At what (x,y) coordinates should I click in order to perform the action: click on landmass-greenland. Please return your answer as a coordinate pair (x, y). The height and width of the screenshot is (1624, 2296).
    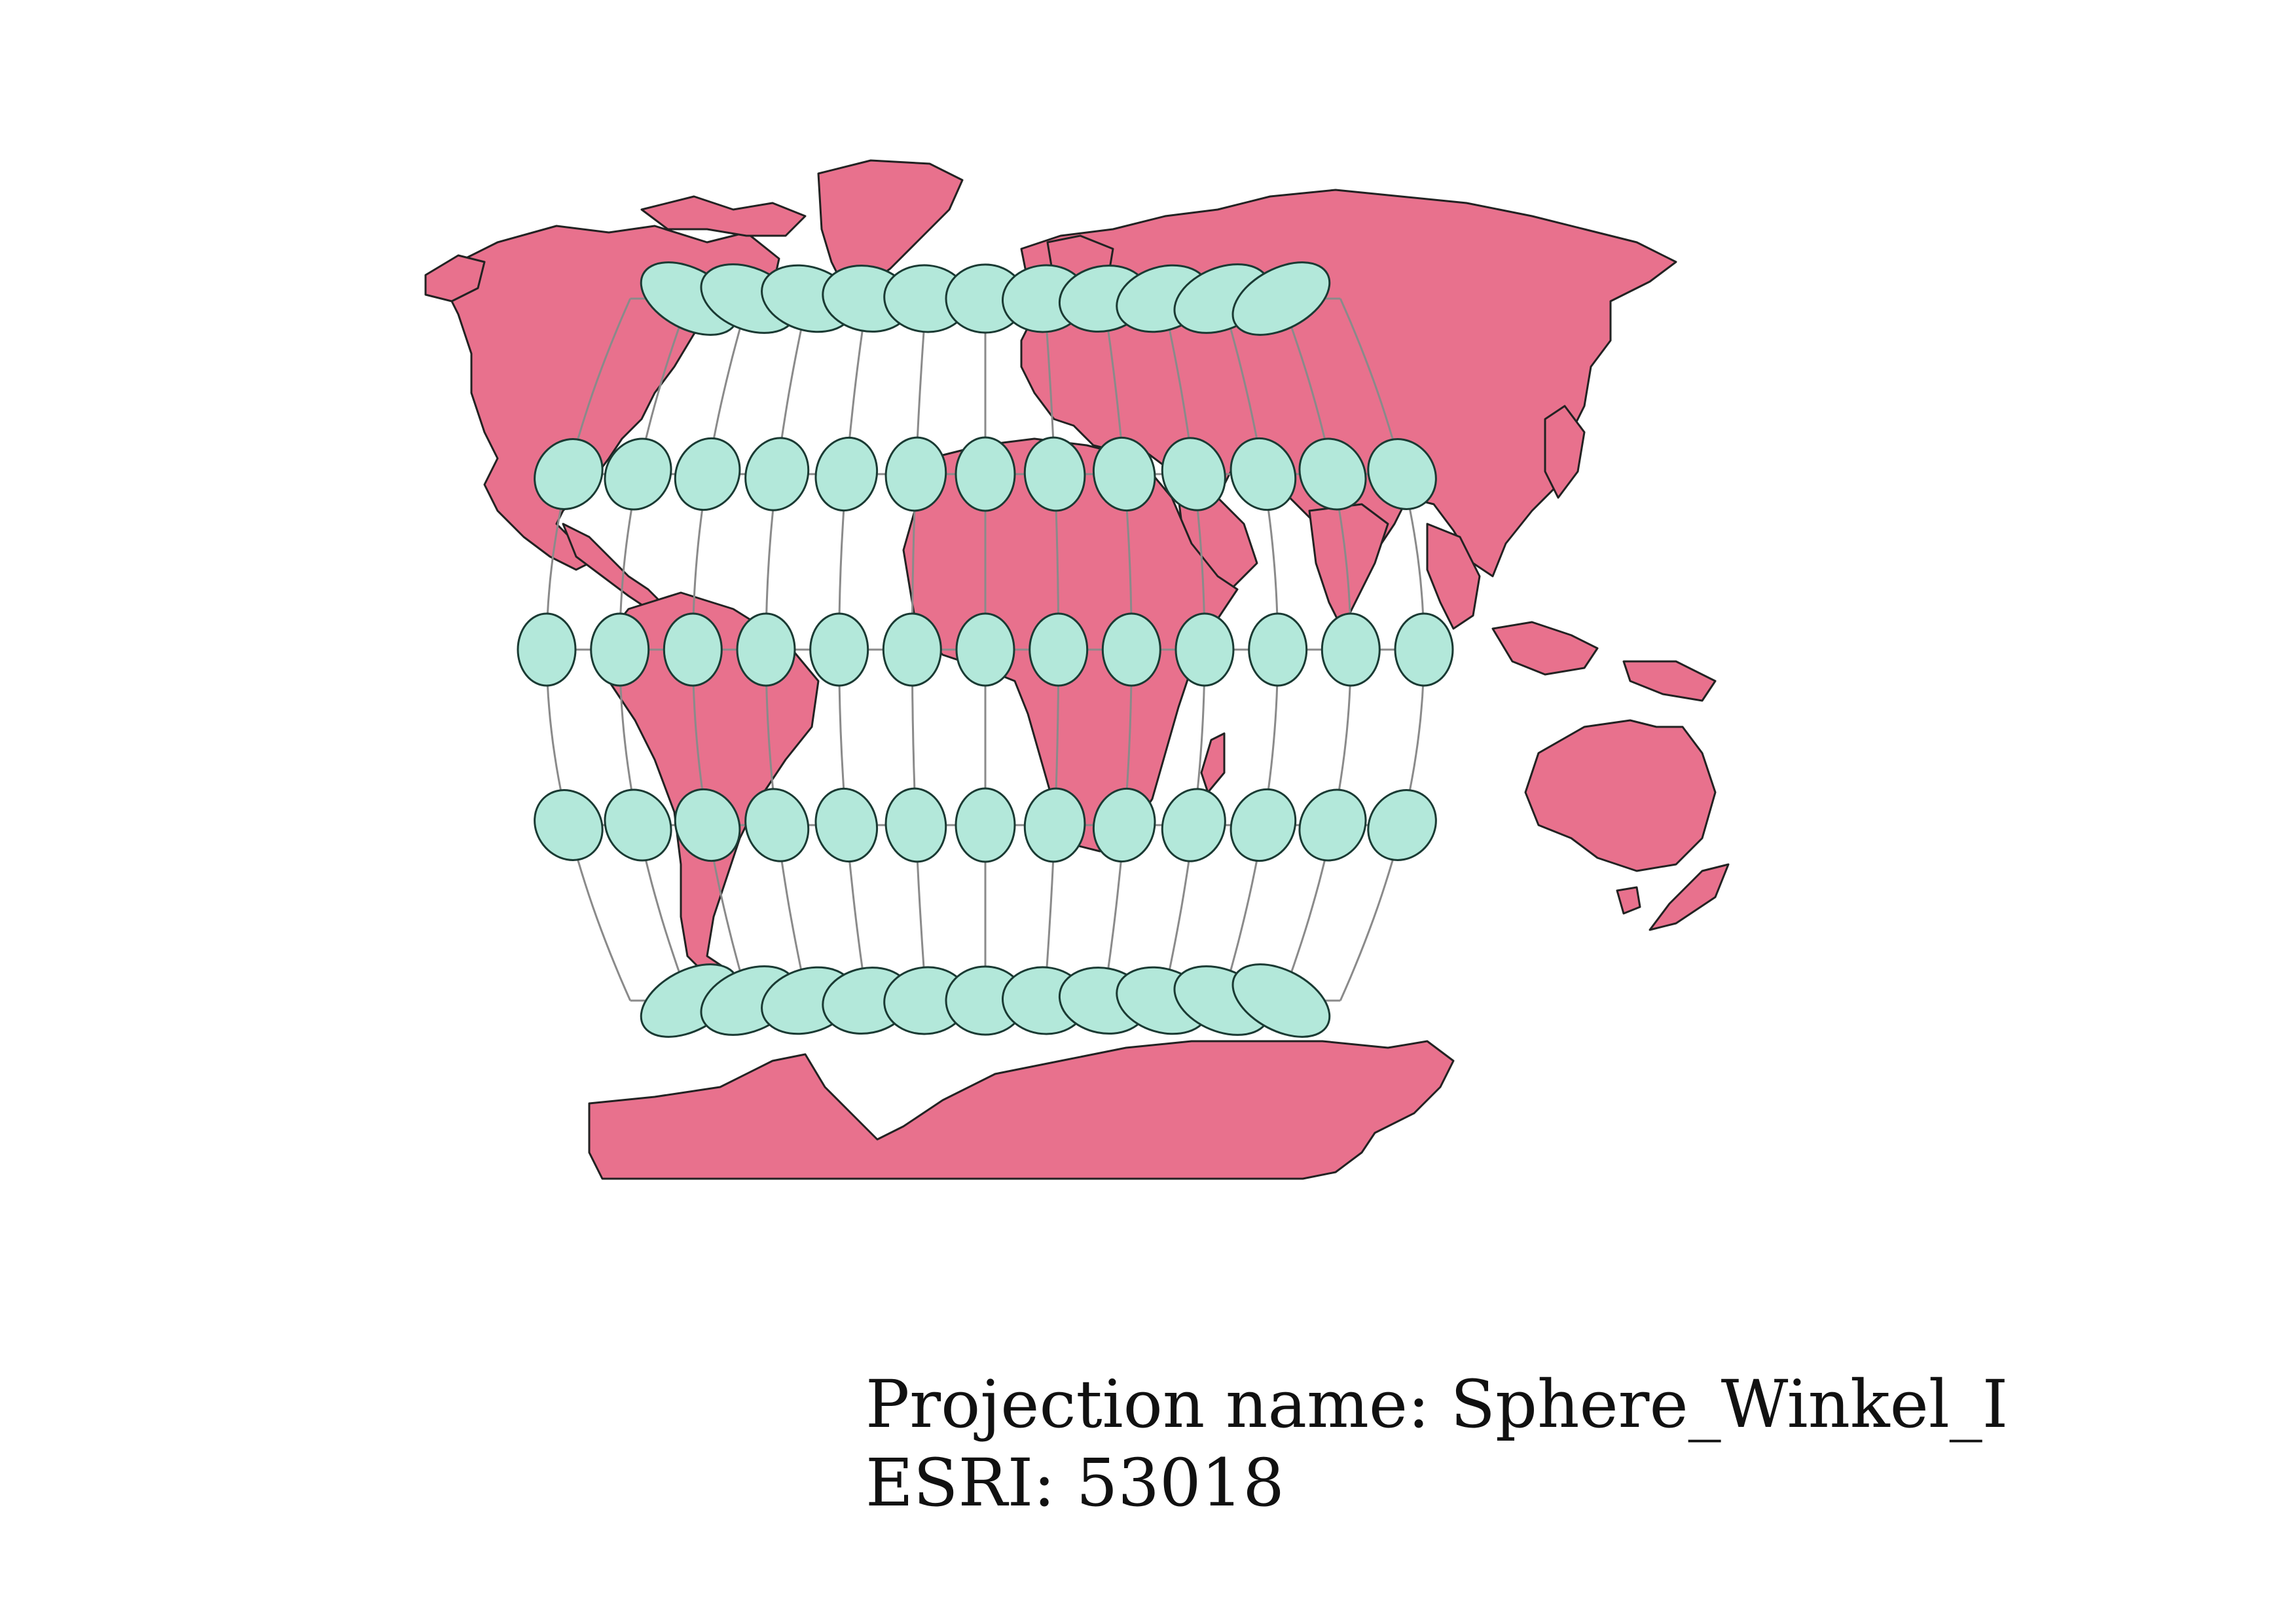
    Looking at the image, I should click on (890, 224).